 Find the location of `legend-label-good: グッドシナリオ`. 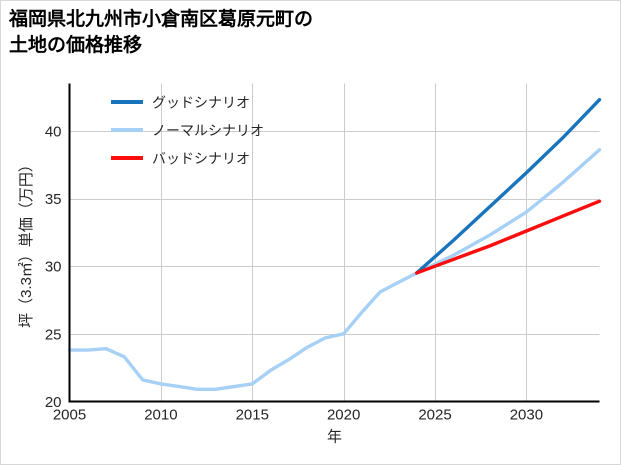

legend-label-good: グッドシナリオ is located at coordinates (201, 103).